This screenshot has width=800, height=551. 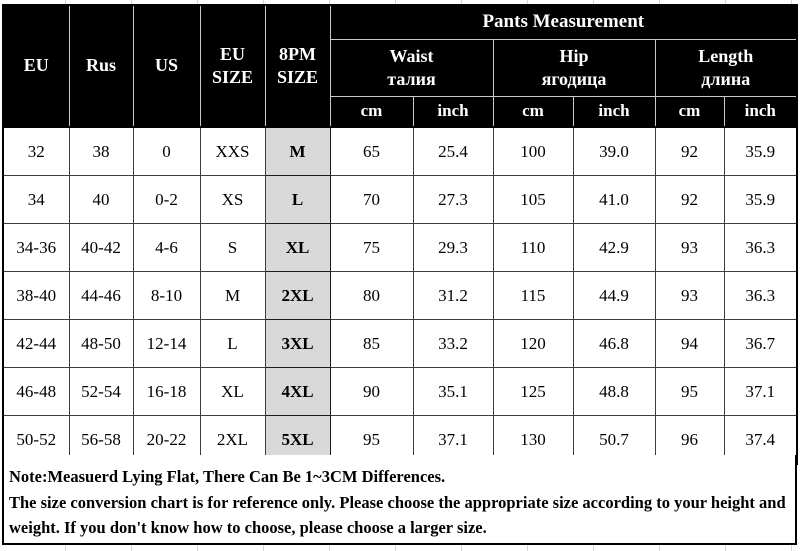 What do you see at coordinates (101, 343) in the screenshot?
I see `cell-rus: 48-50` at bounding box center [101, 343].